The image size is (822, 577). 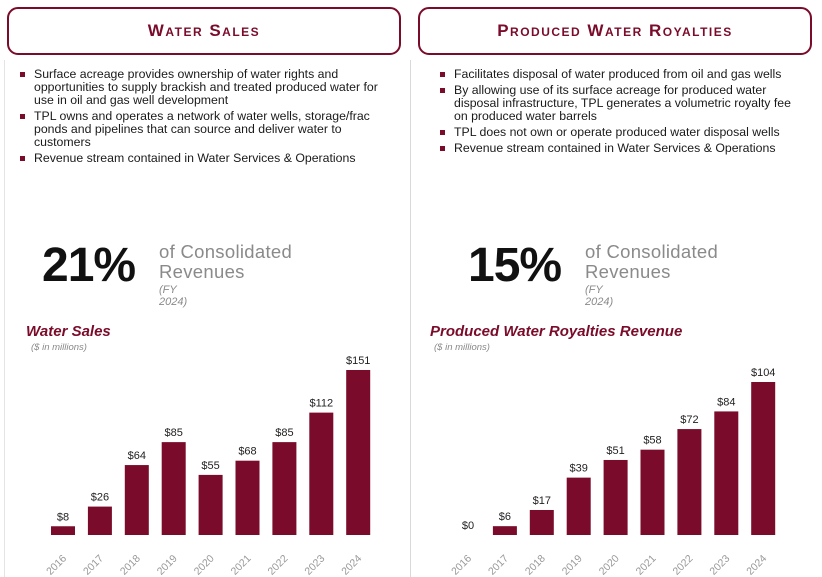 What do you see at coordinates (615, 451) in the screenshot?
I see `bar-value-label: $51` at bounding box center [615, 451].